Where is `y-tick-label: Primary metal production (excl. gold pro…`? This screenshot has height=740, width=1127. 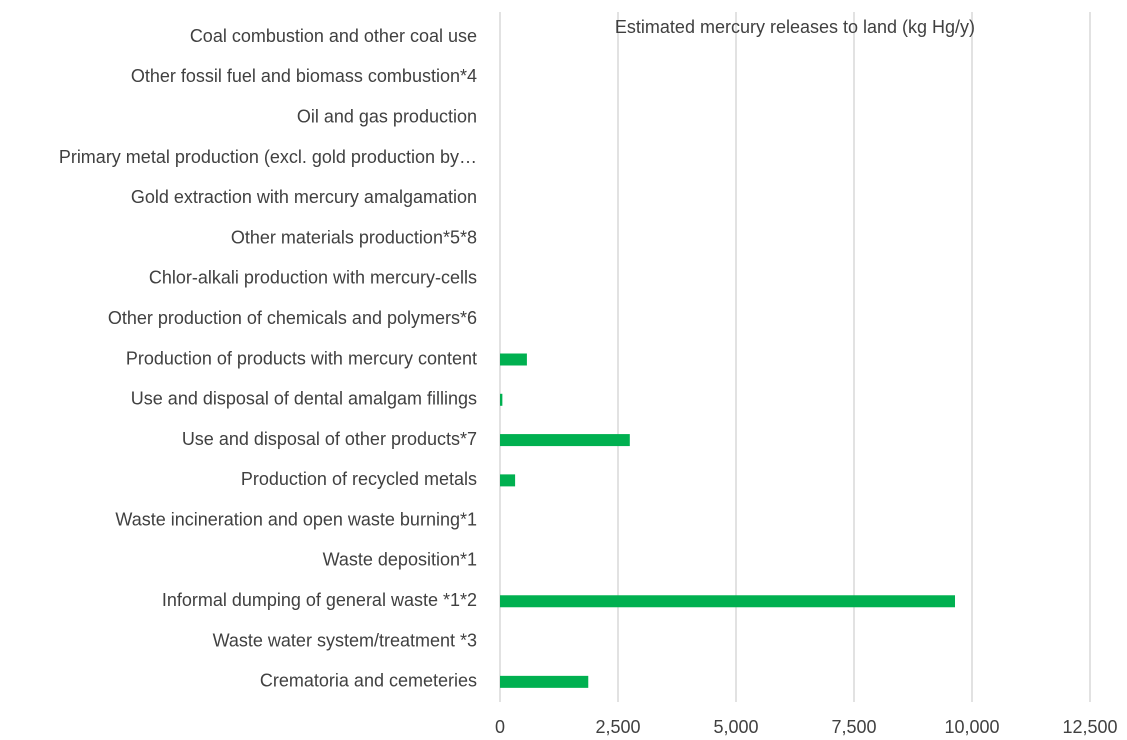 y-tick-label: Primary metal production (excl. gold pro… is located at coordinates (268, 157).